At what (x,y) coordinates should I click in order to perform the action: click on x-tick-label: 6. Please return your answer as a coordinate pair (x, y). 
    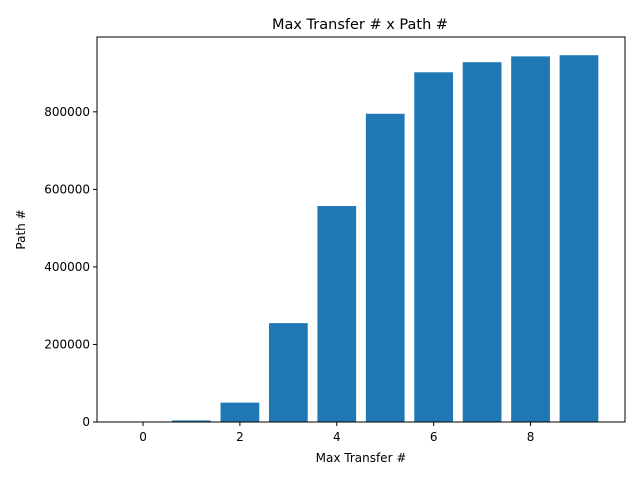
    Looking at the image, I should click on (434, 437).